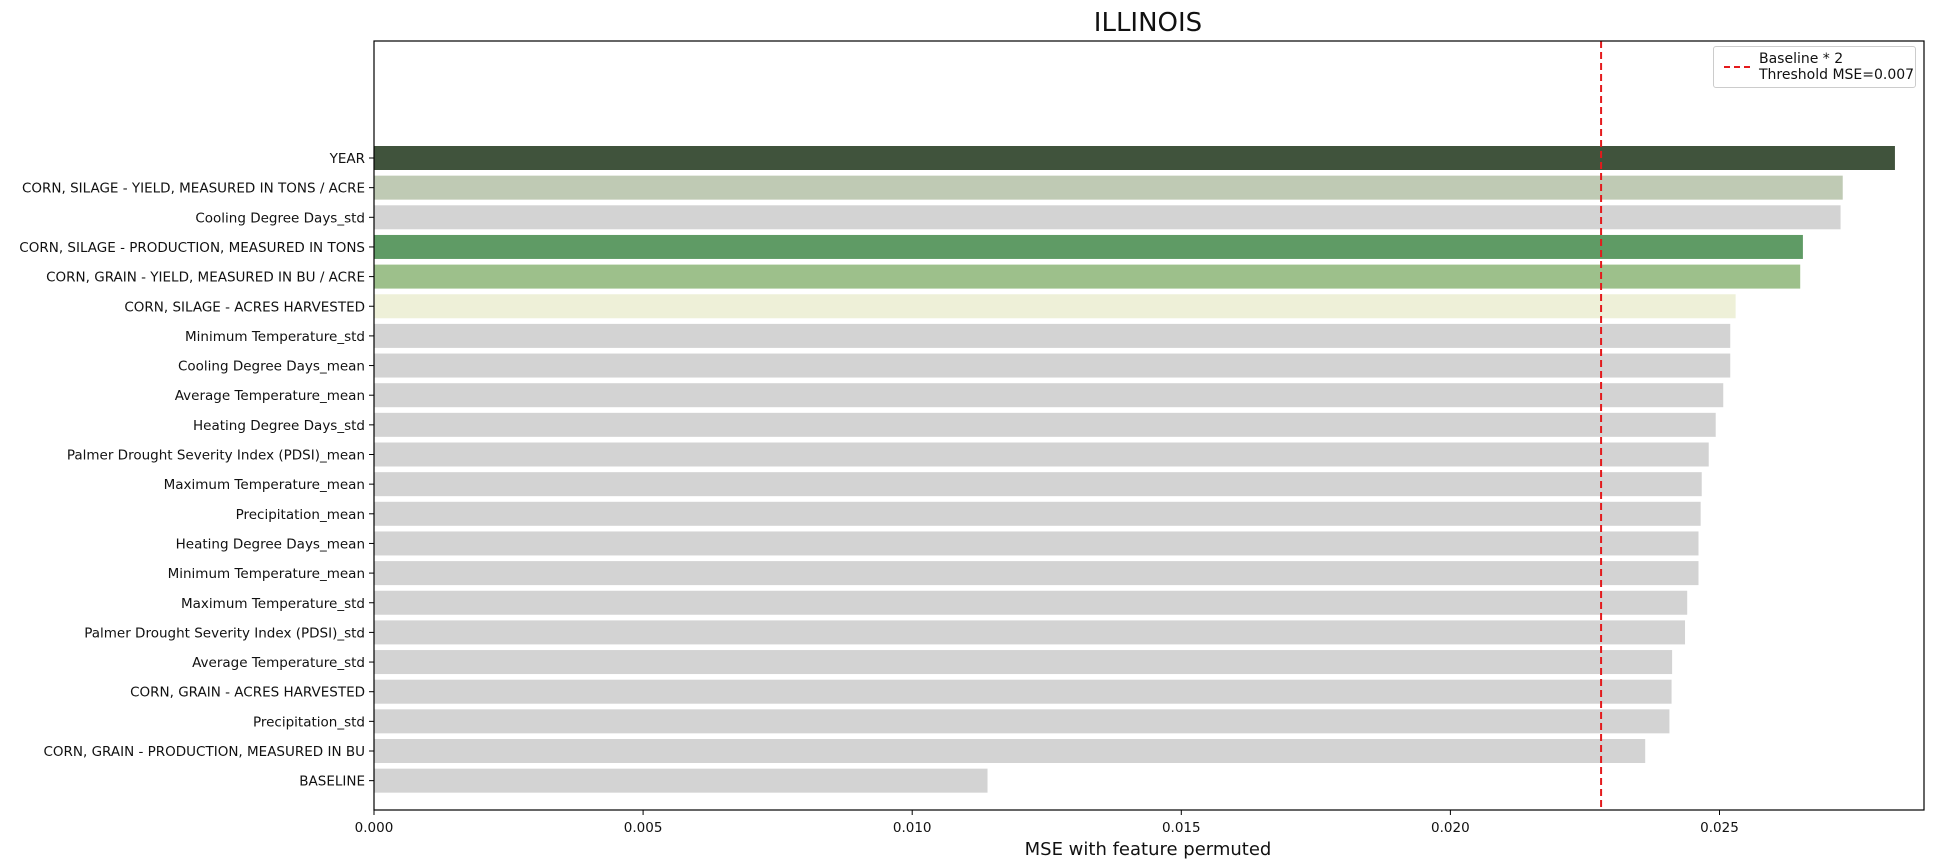 This screenshot has height=868, width=1934. What do you see at coordinates (1047, 823) in the screenshot?
I see `x-axis: 0.000 0.005 0.010 0.015 0.020 0.025` at bounding box center [1047, 823].